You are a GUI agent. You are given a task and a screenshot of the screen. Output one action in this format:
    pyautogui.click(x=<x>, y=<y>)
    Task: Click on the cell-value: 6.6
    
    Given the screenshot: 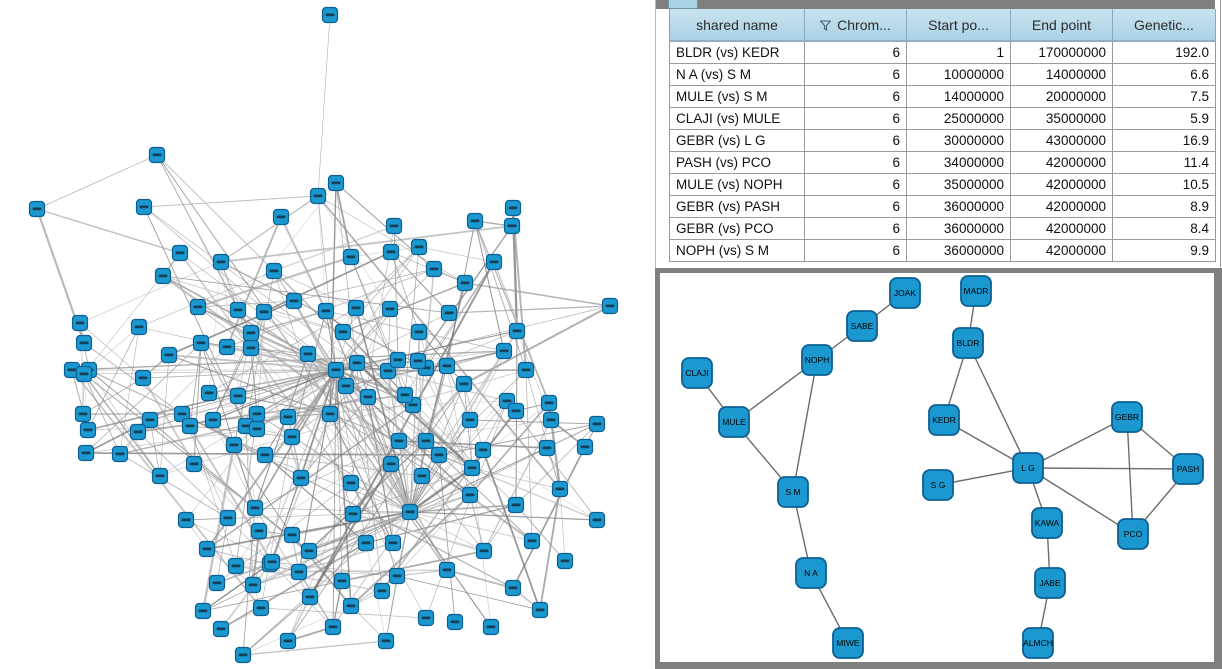 What is the action you would take?
    pyautogui.click(x=1164, y=74)
    